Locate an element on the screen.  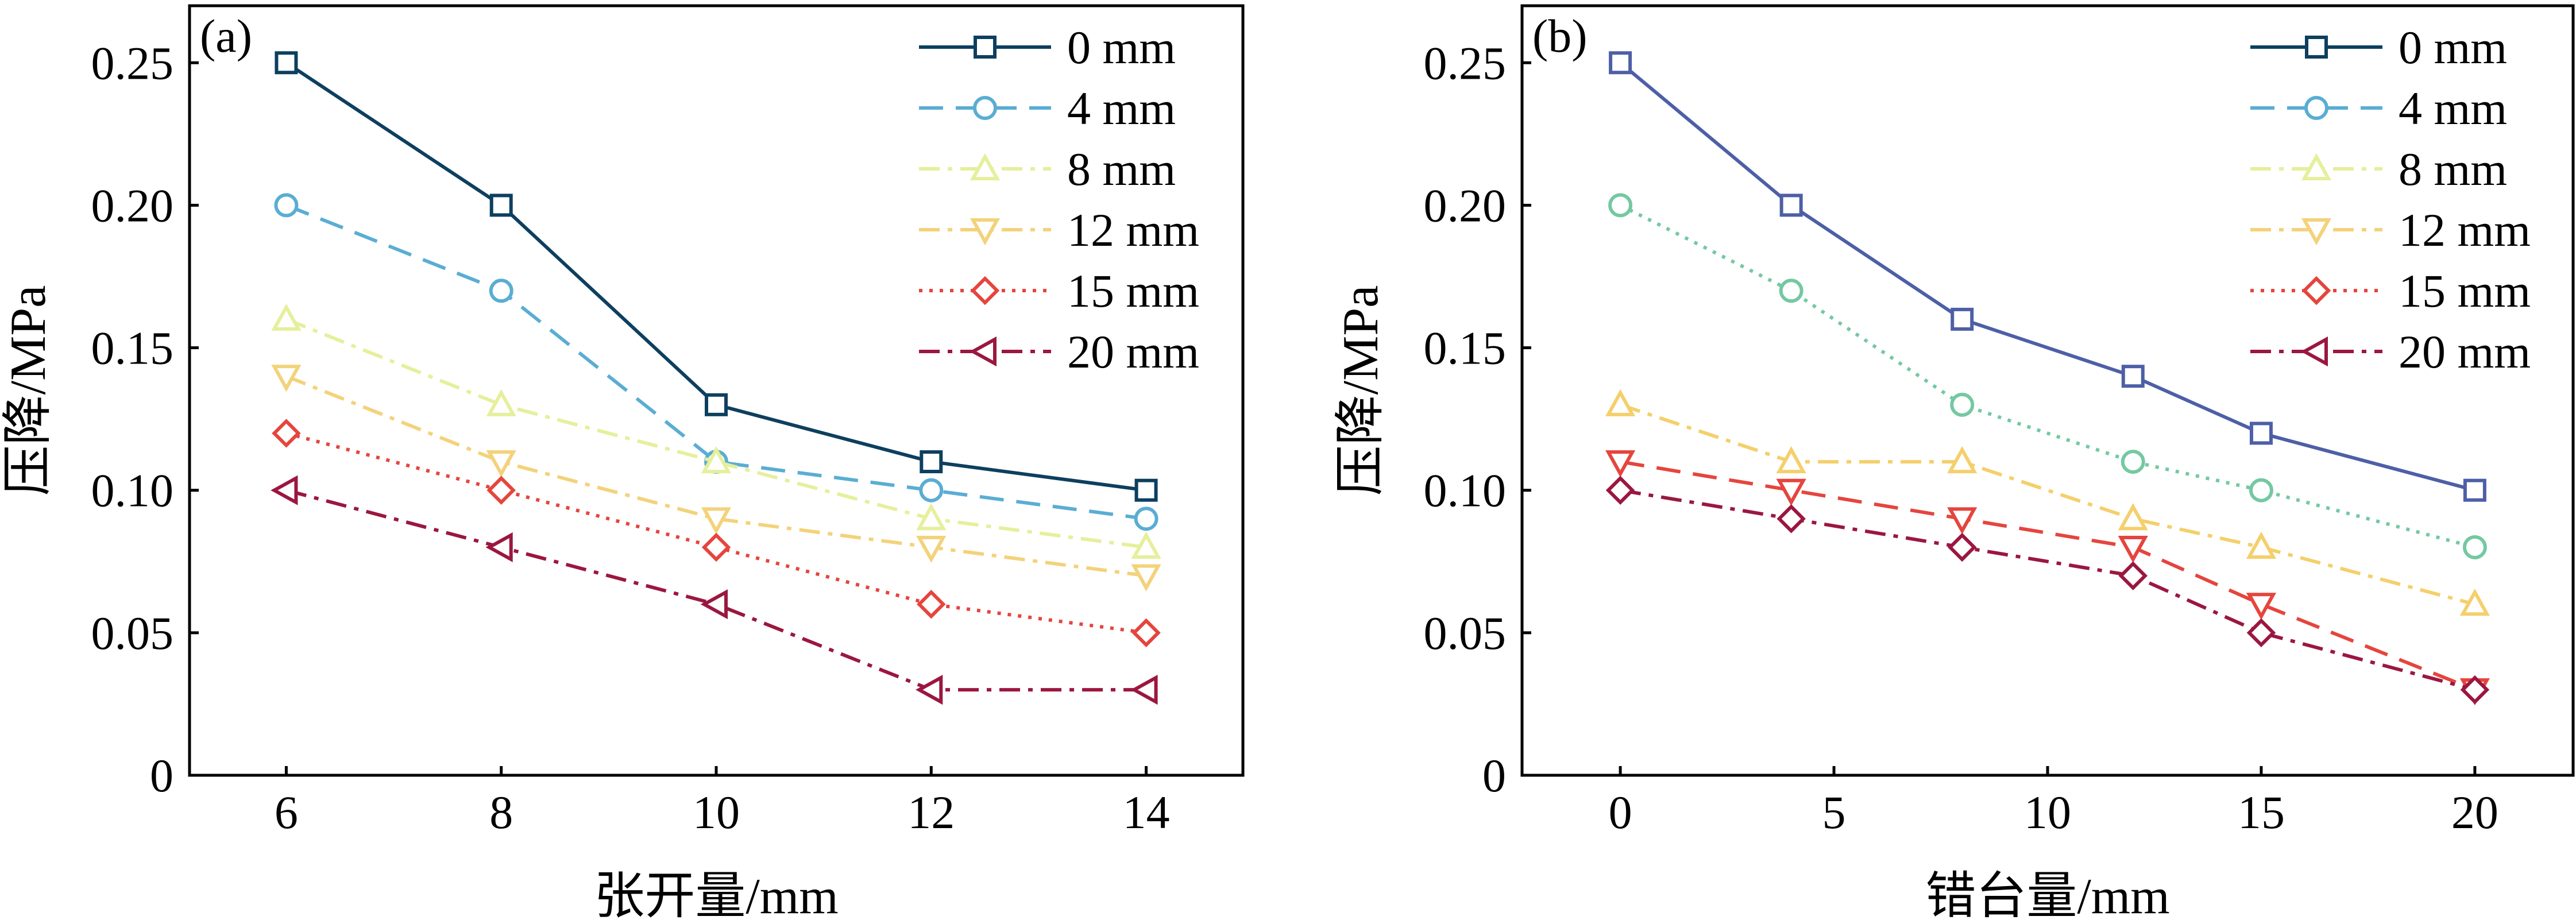
x-tick-label-b: 0 is located at coordinates (1620, 812).